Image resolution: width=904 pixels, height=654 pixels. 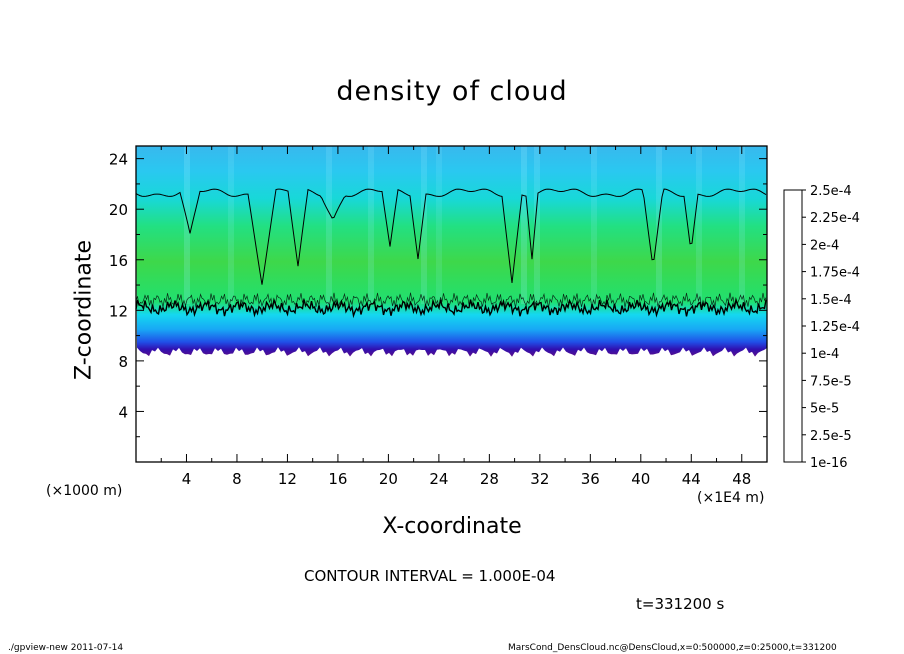 What do you see at coordinates (824, 409) in the screenshot?
I see `colorbar-label: 5e-5` at bounding box center [824, 409].